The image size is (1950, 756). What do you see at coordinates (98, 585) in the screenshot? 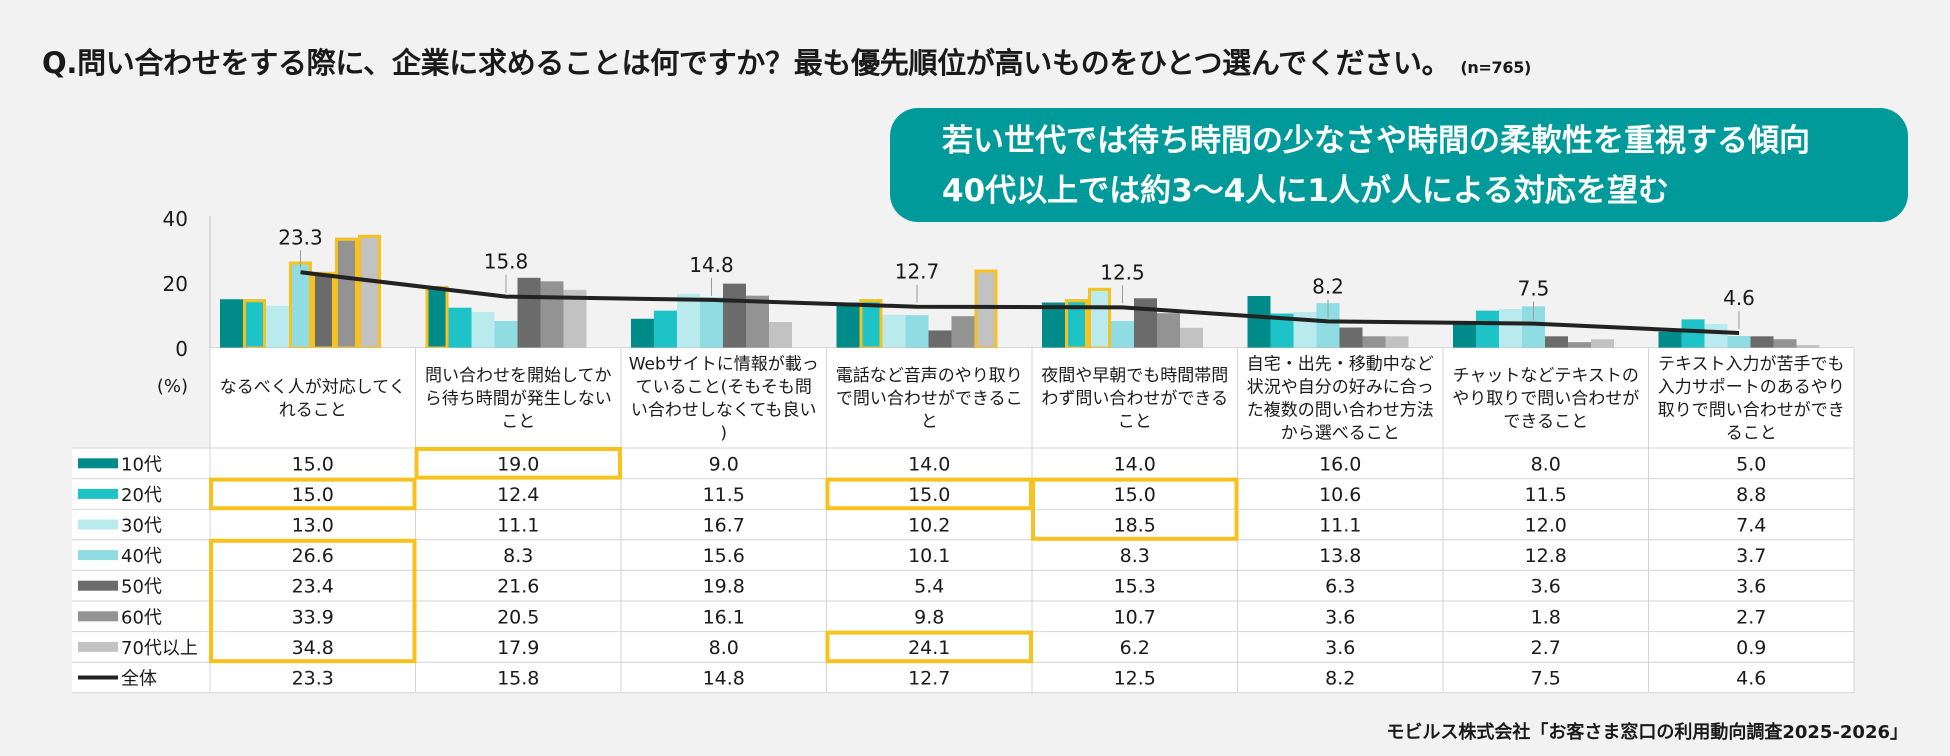
I see `legend-swatch-50代` at bounding box center [98, 585].